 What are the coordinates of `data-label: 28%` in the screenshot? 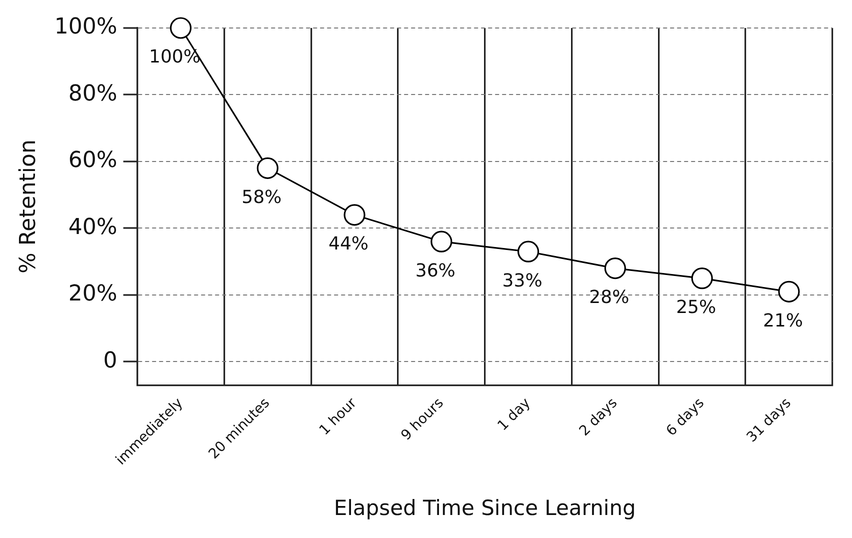 It's located at (609, 297).